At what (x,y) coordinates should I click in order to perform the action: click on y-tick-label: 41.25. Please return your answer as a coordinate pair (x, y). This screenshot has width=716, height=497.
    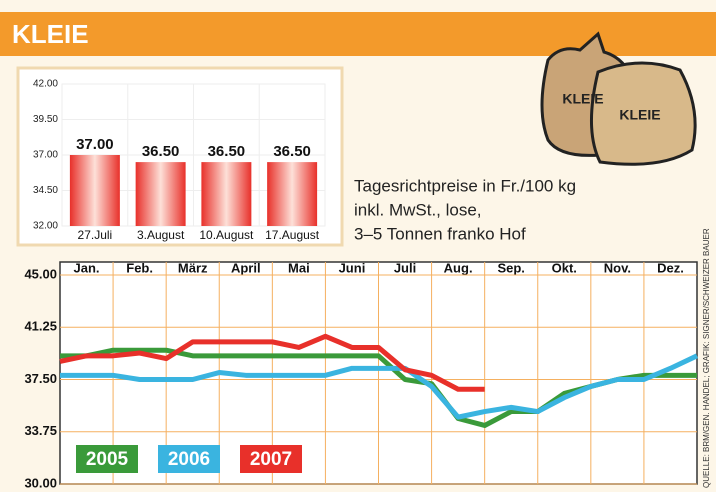
    Looking at the image, I should click on (40, 326).